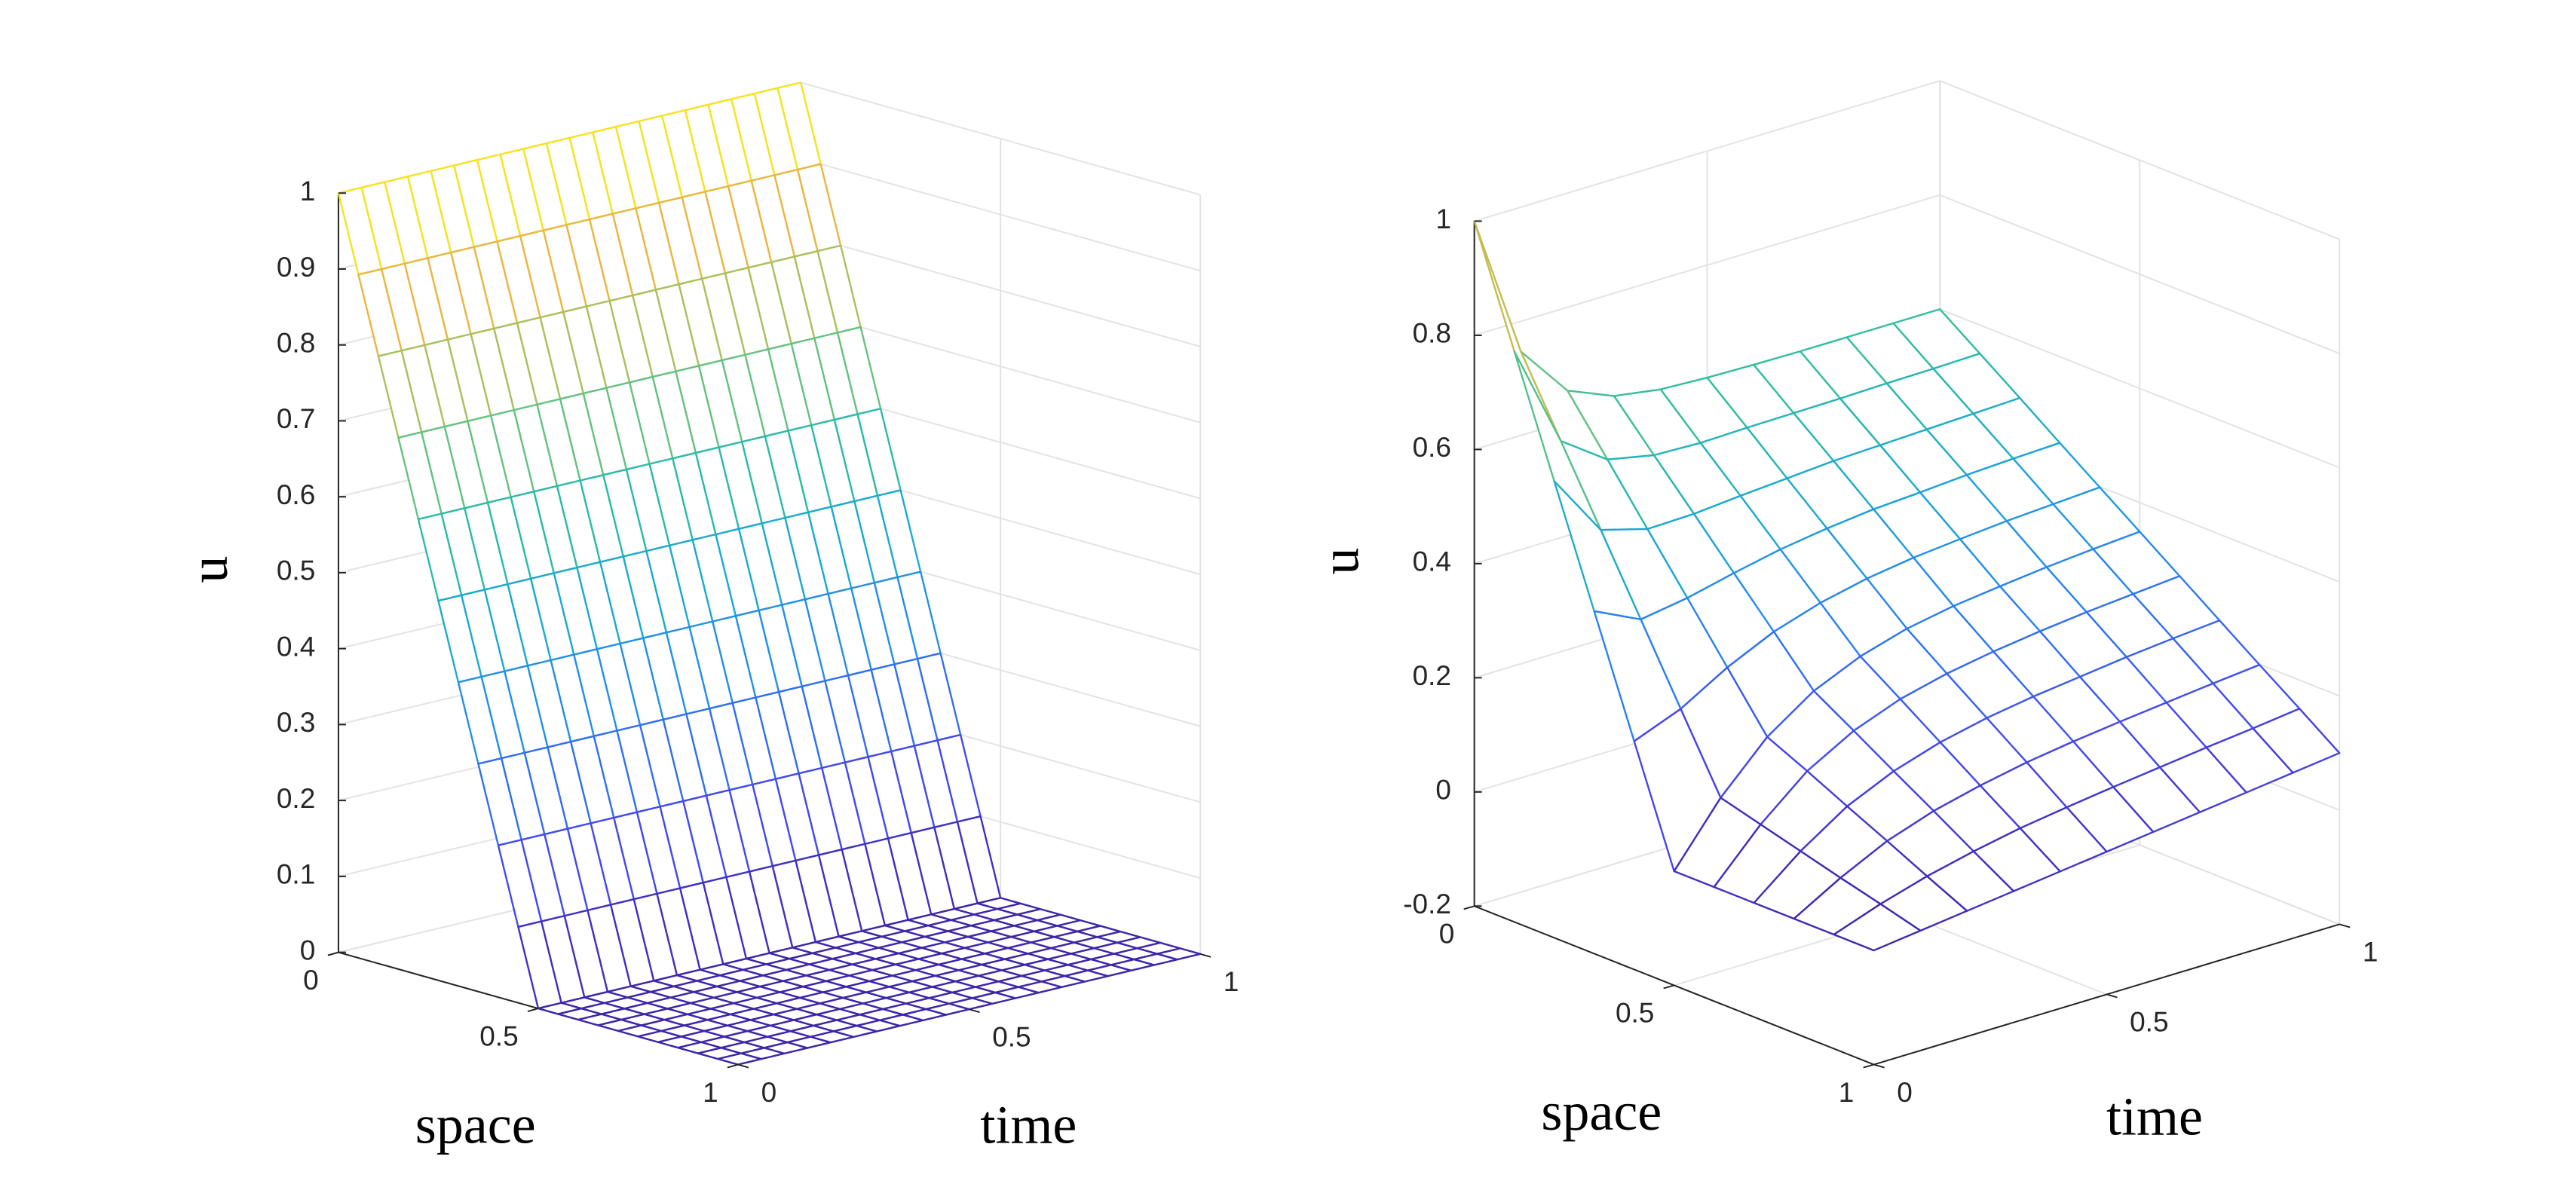  I want to click on z-tick-label: 0.9, so click(296, 267).